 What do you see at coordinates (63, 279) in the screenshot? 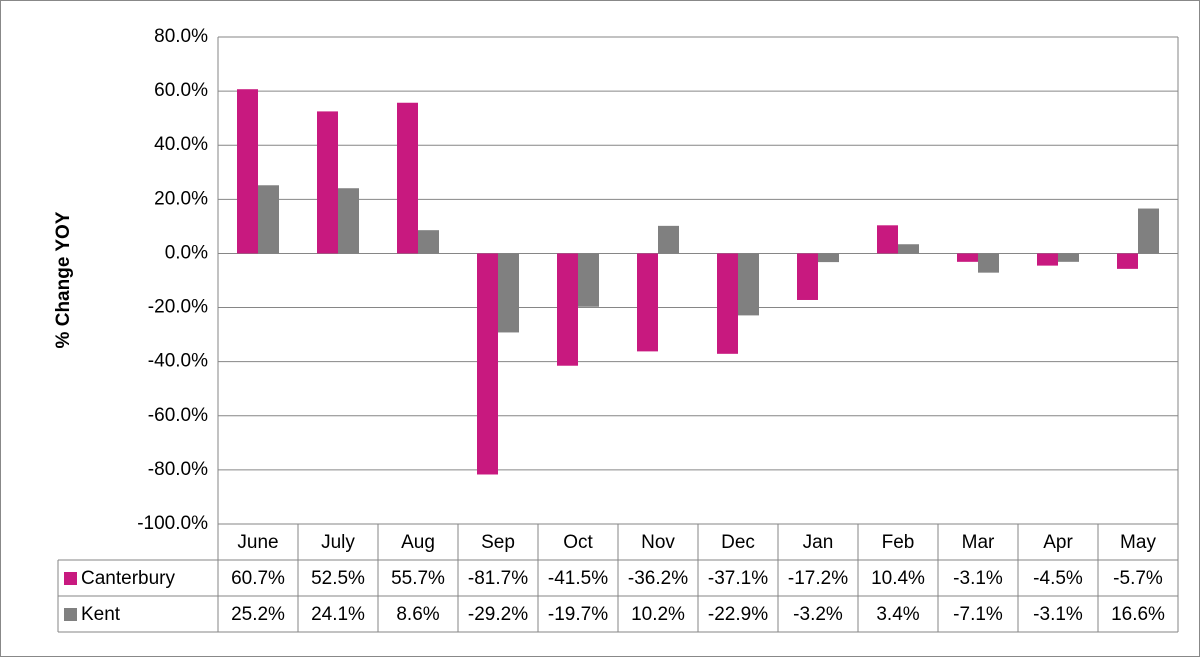
I see `y-axis-label: % Change YOY` at bounding box center [63, 279].